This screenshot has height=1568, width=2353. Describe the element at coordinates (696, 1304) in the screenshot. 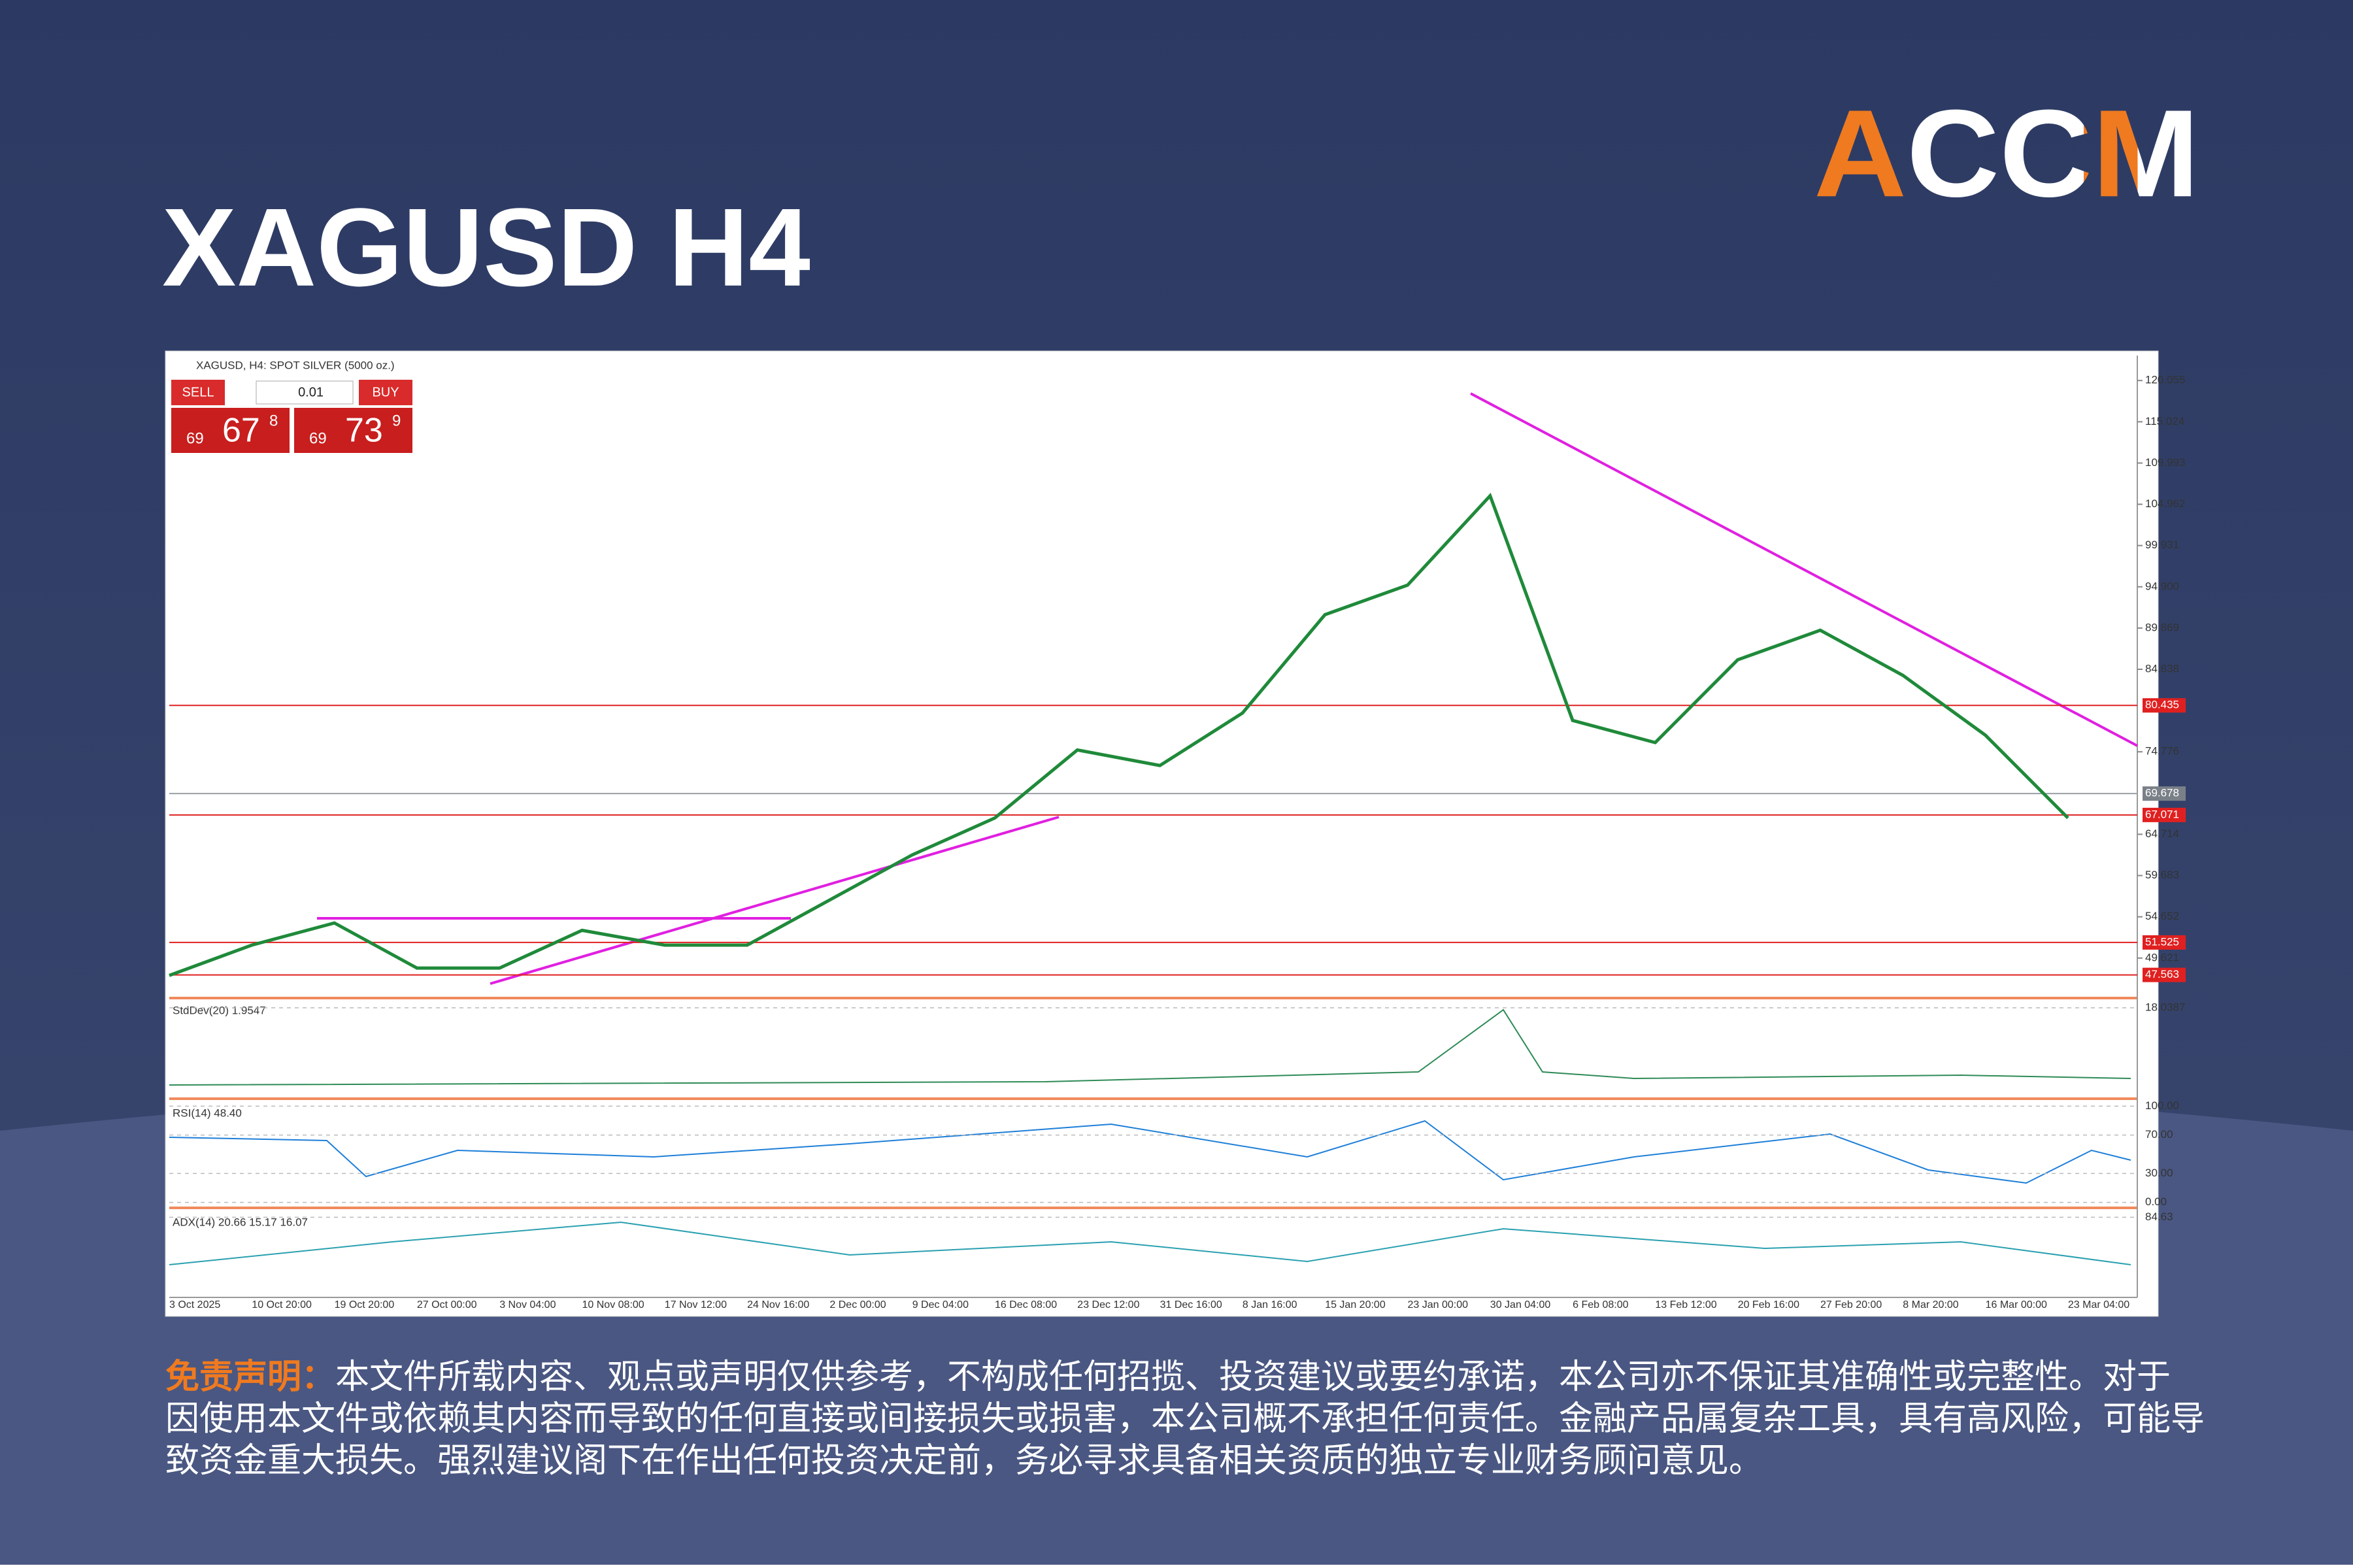

I see `x-tick-label: 17 Nov 12:00` at that location.